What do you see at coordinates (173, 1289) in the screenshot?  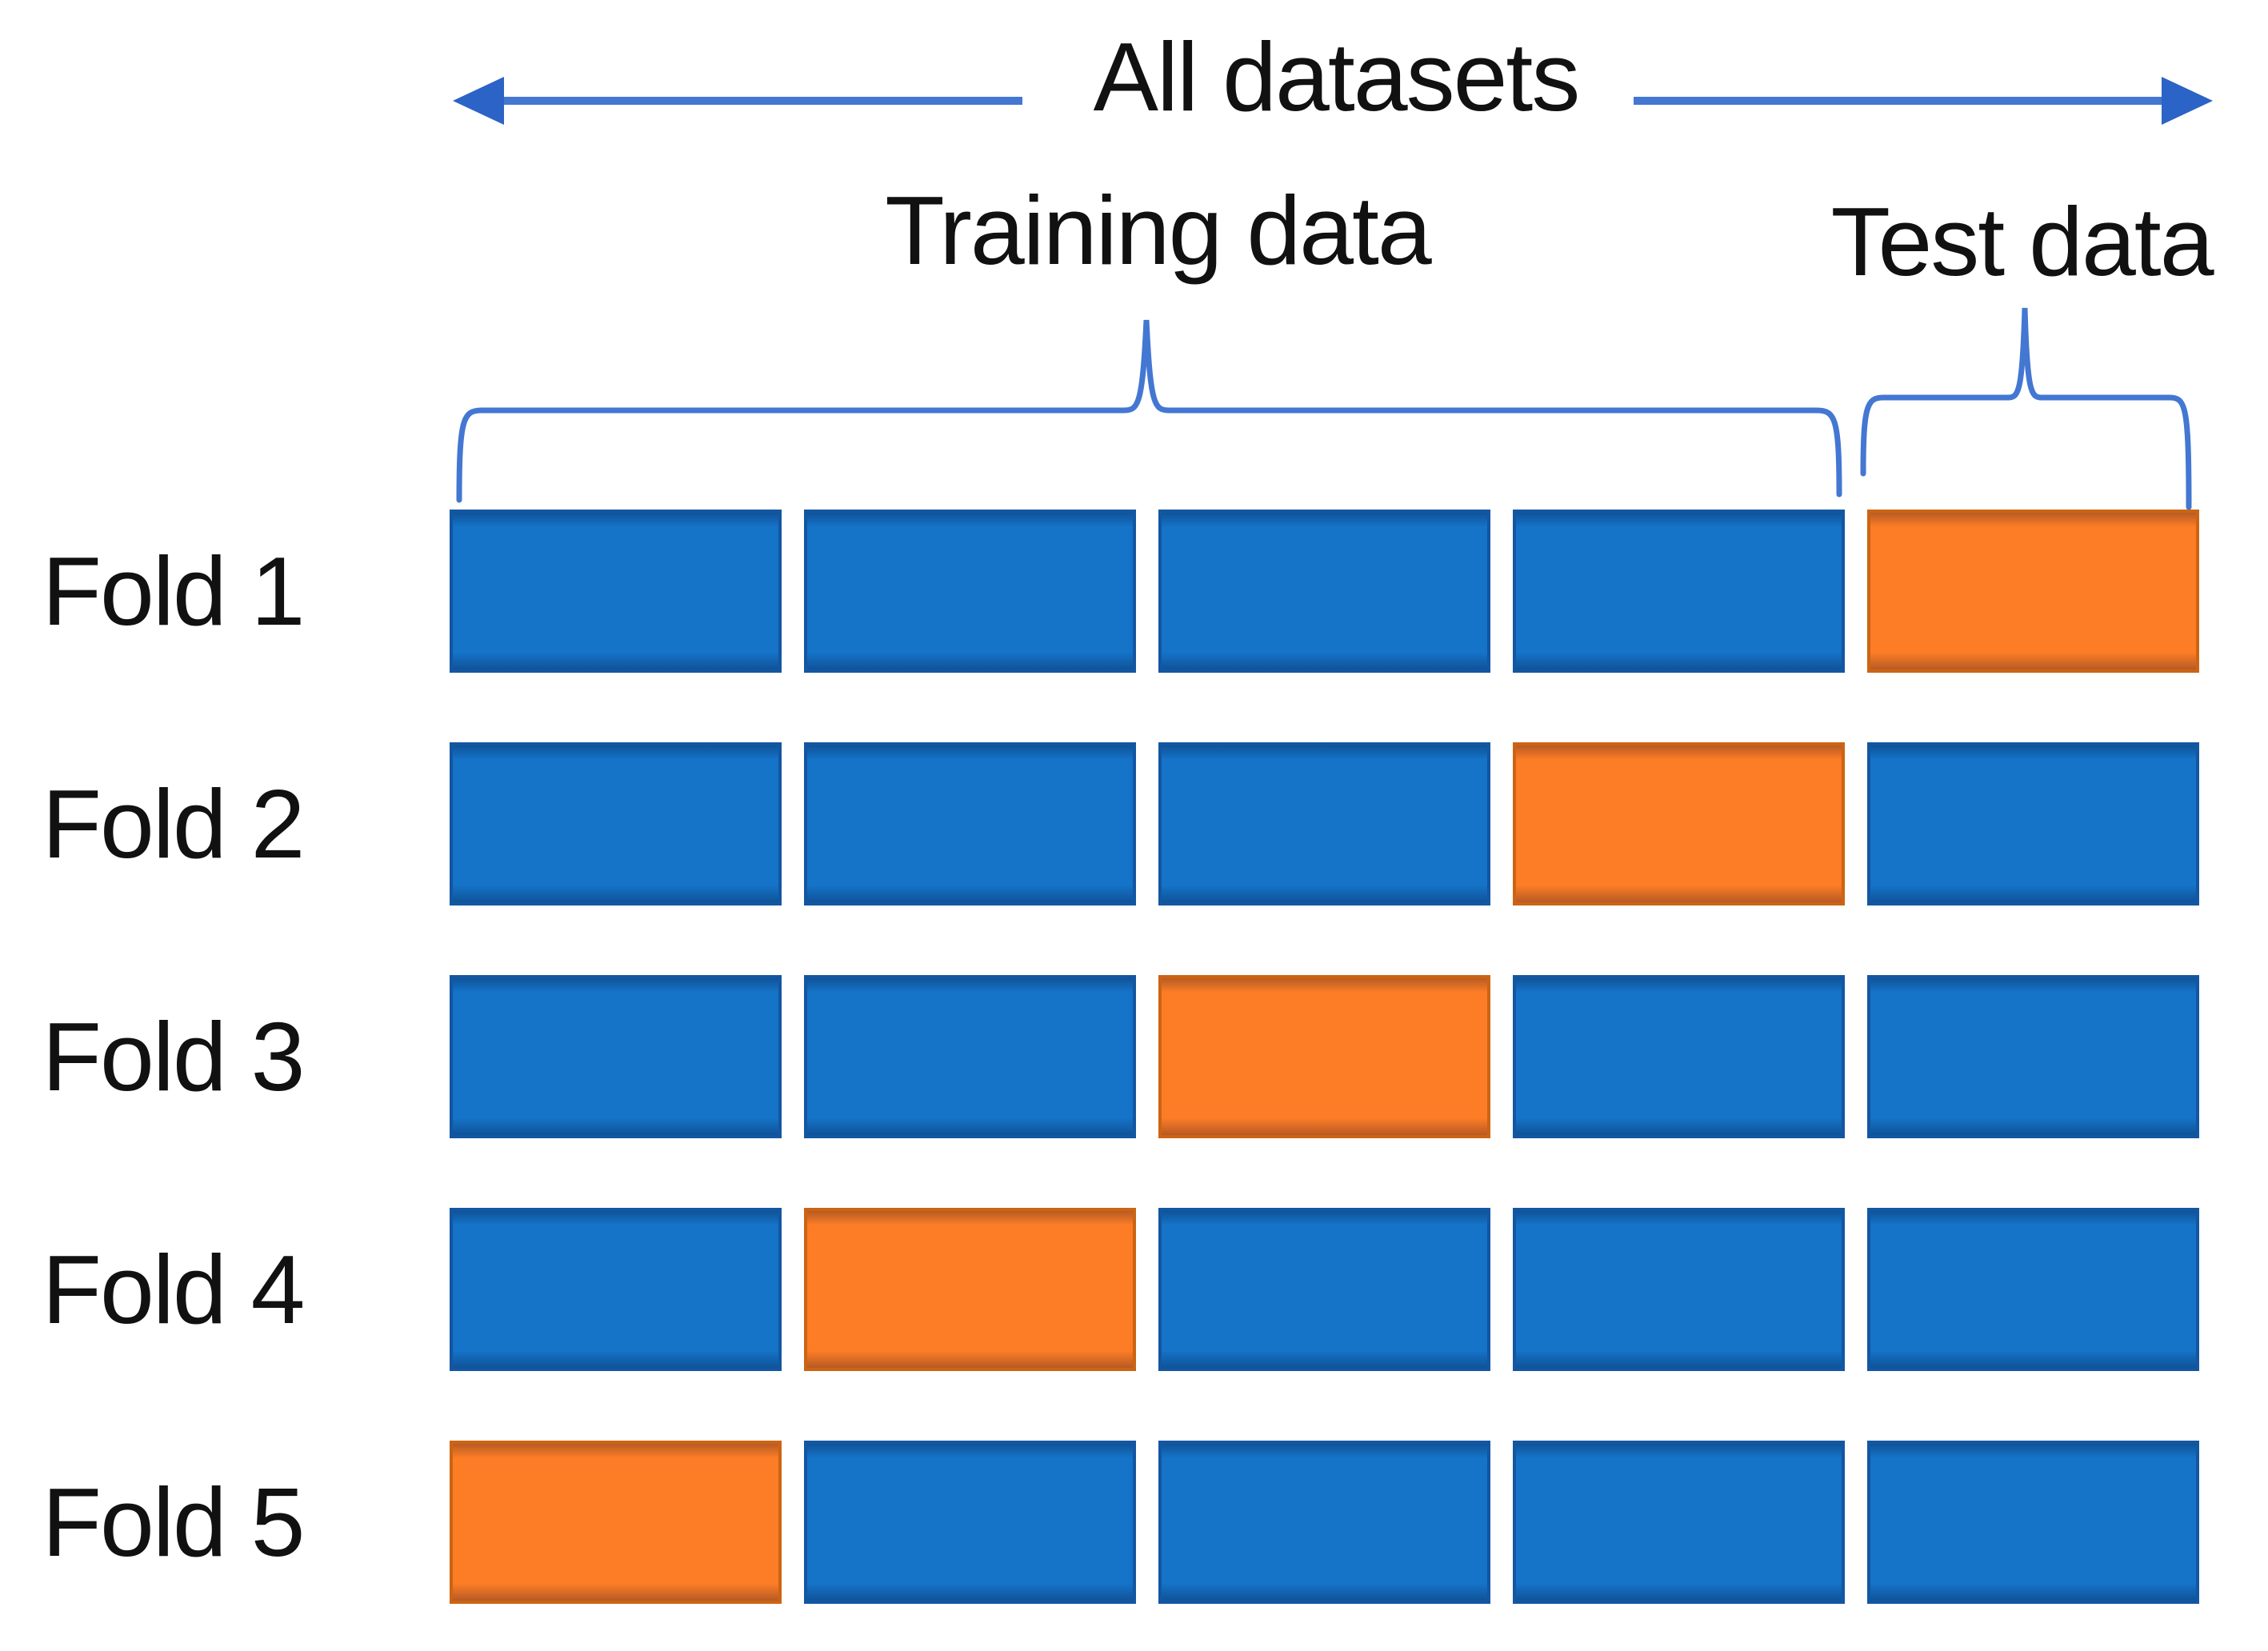 I see `fold-label: Fold 4` at bounding box center [173, 1289].